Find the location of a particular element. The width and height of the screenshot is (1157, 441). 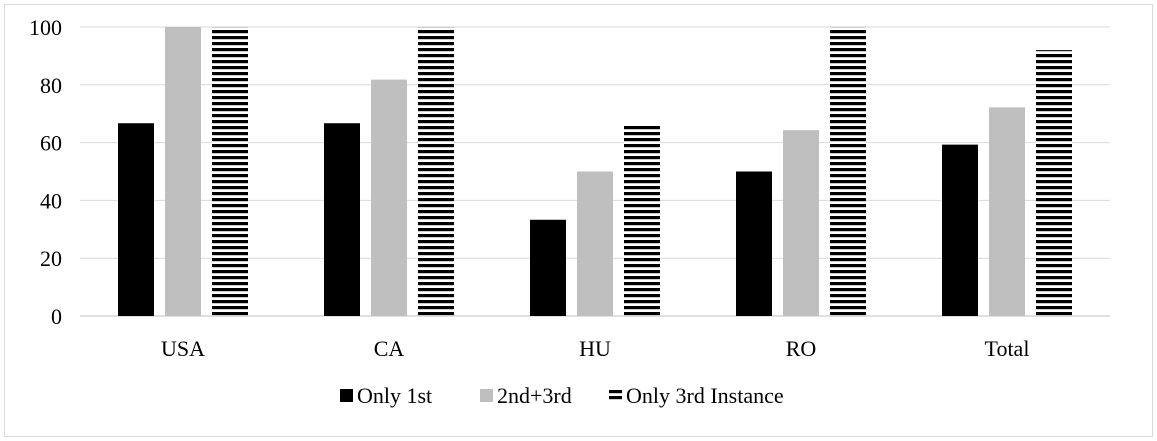

legend: Only 1st 2nd+3rd Only 3rd Instance is located at coordinates (562, 395).